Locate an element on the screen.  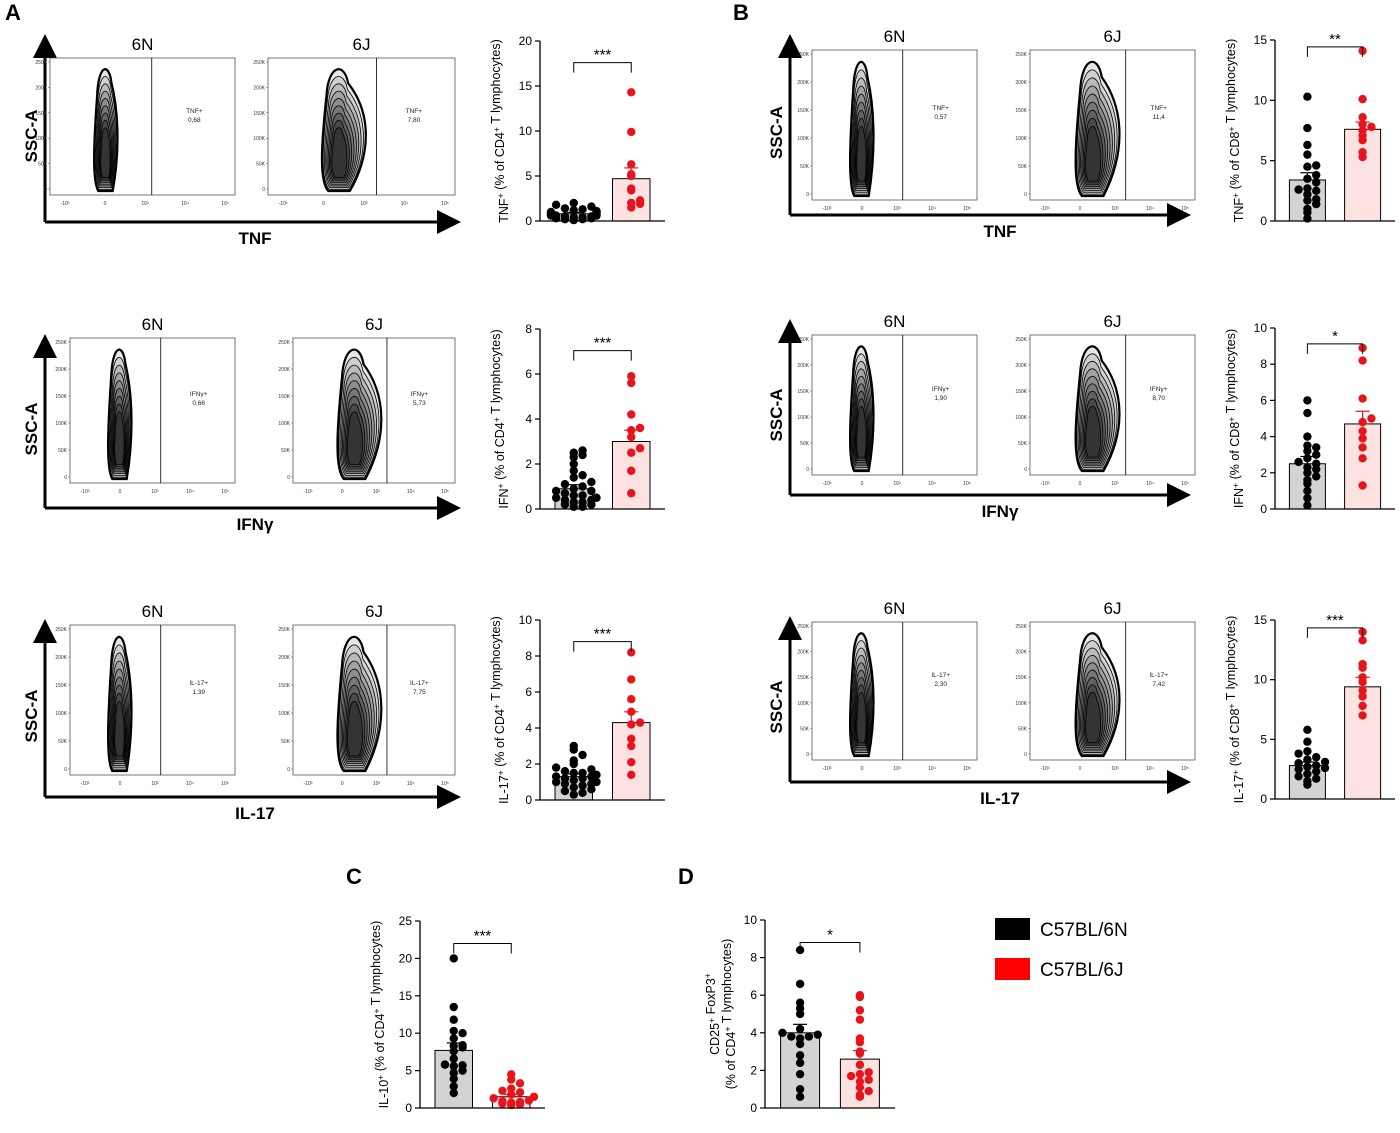
flow-x-tick: 10⁴ is located at coordinates (190, 784).